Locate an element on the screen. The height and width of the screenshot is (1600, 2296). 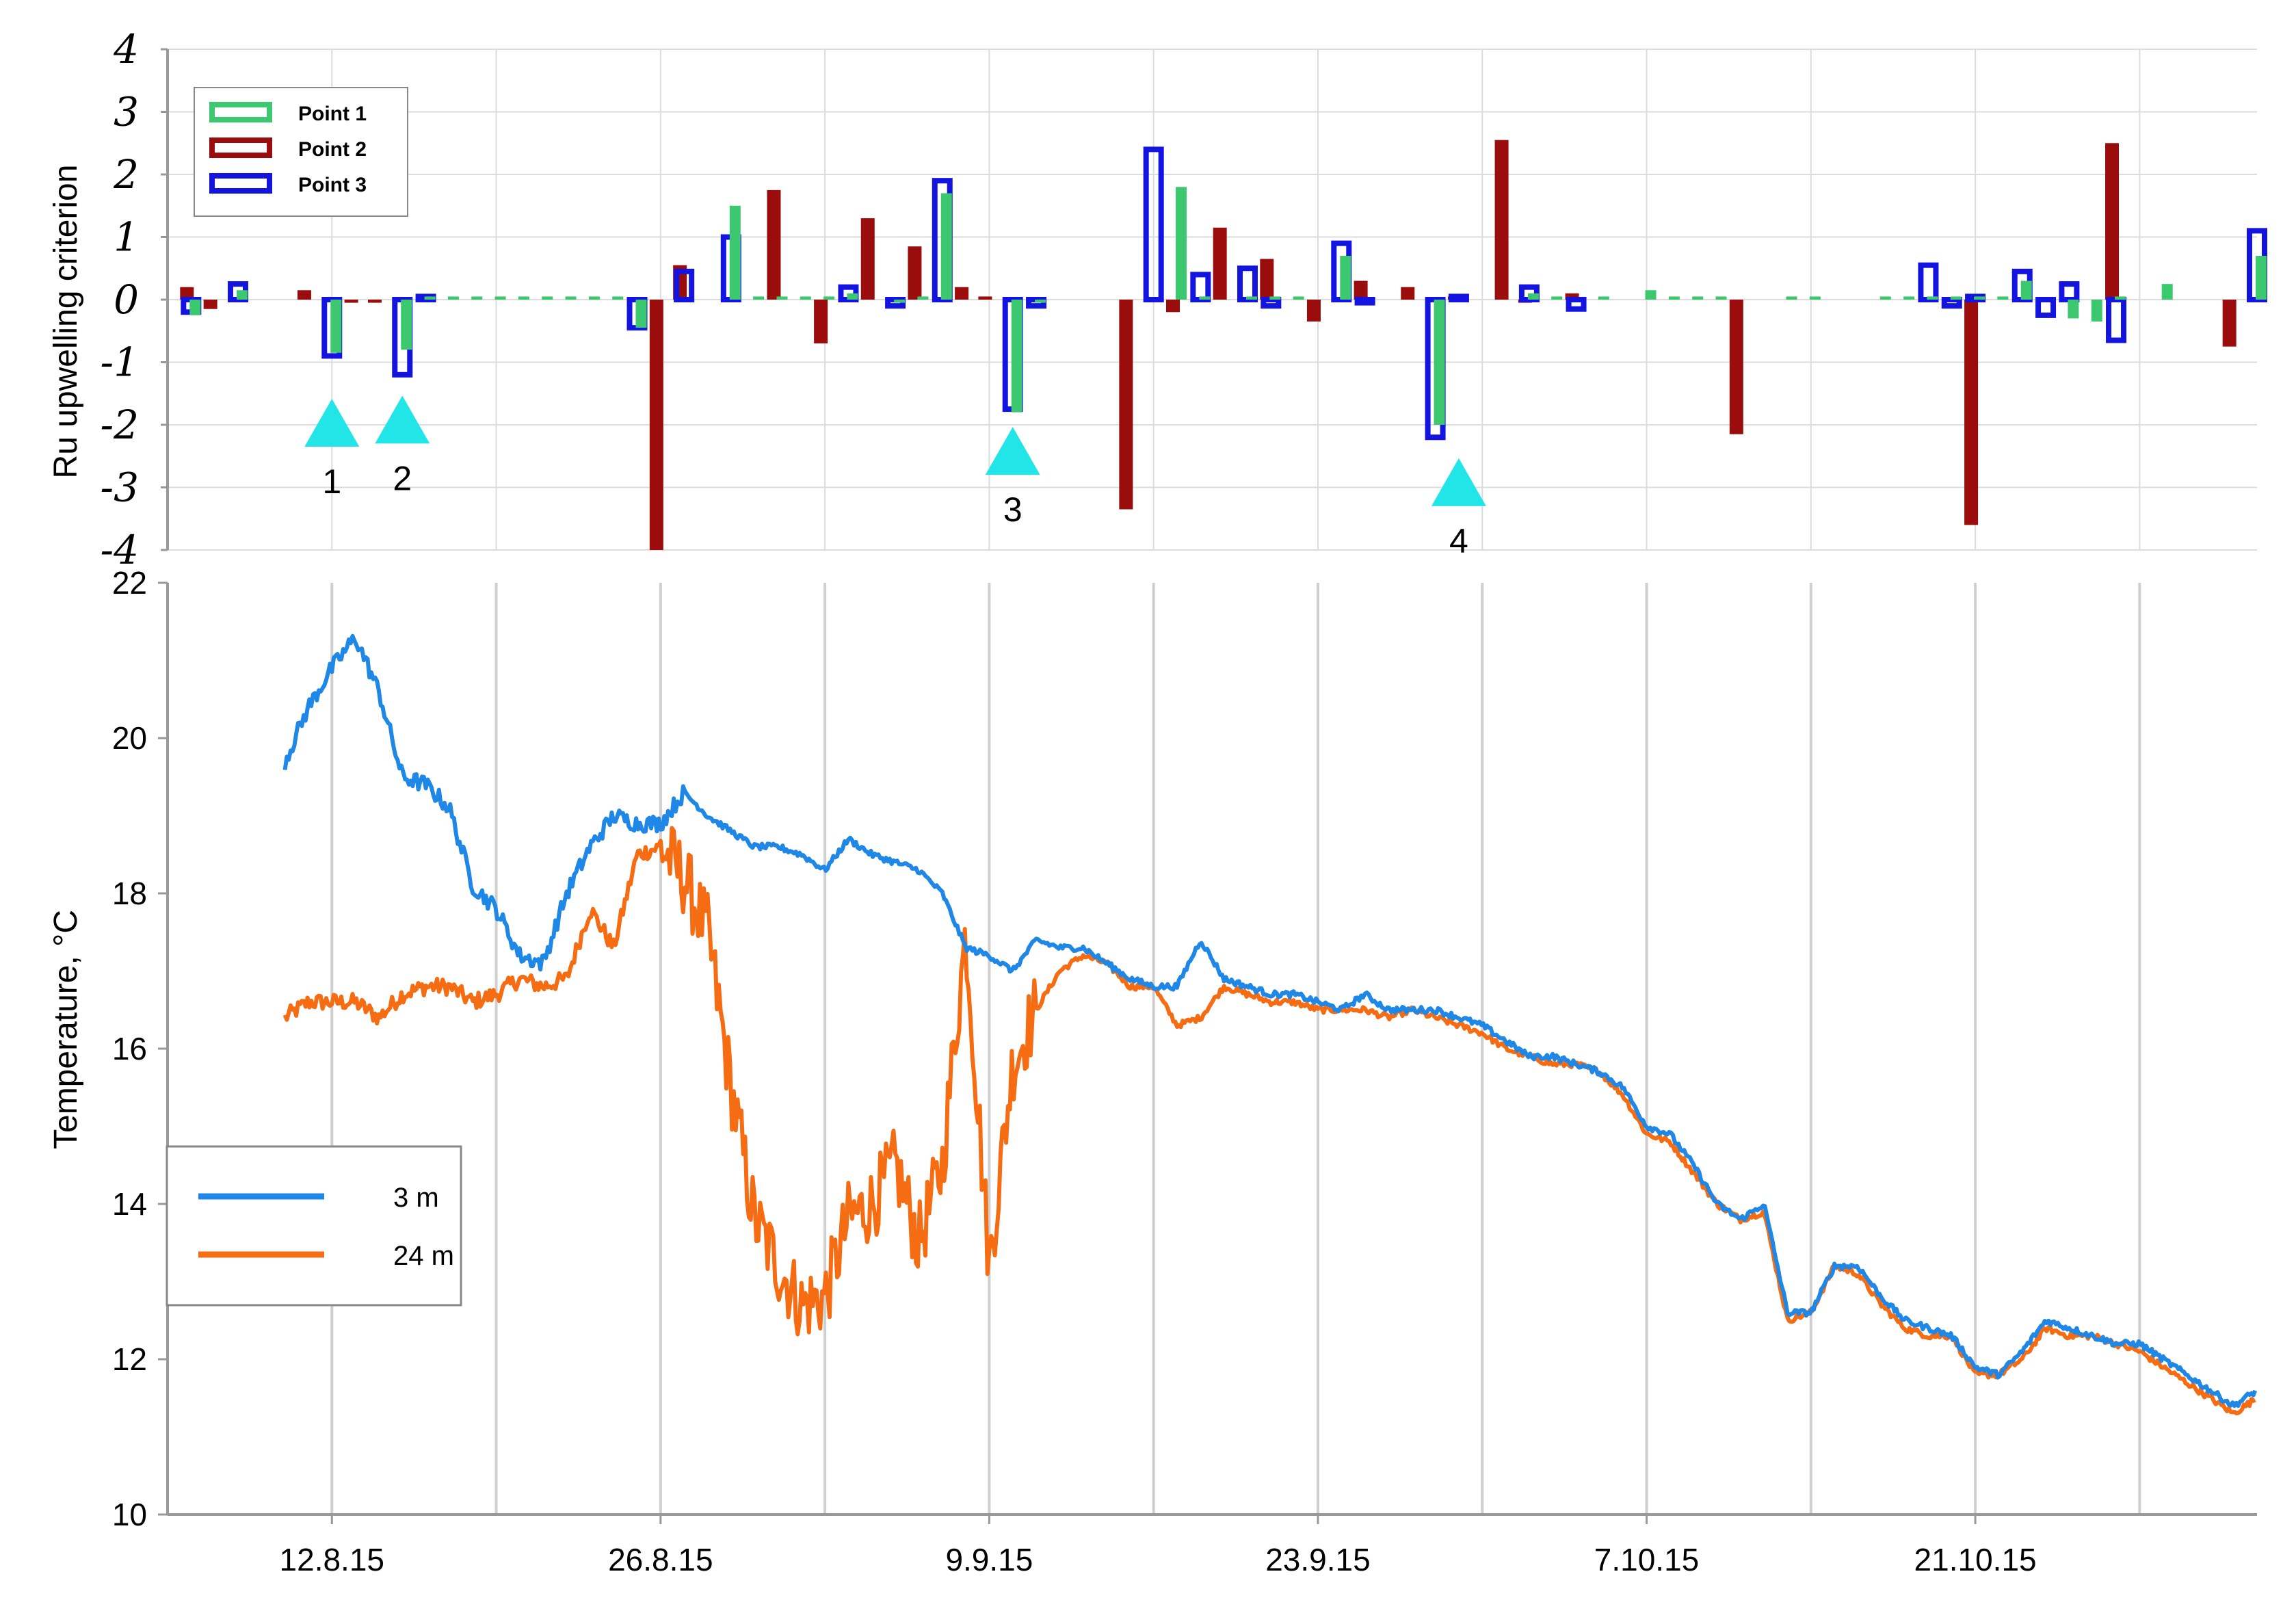
upwelling-y-tick-label: 2 is located at coordinates (126, 175).